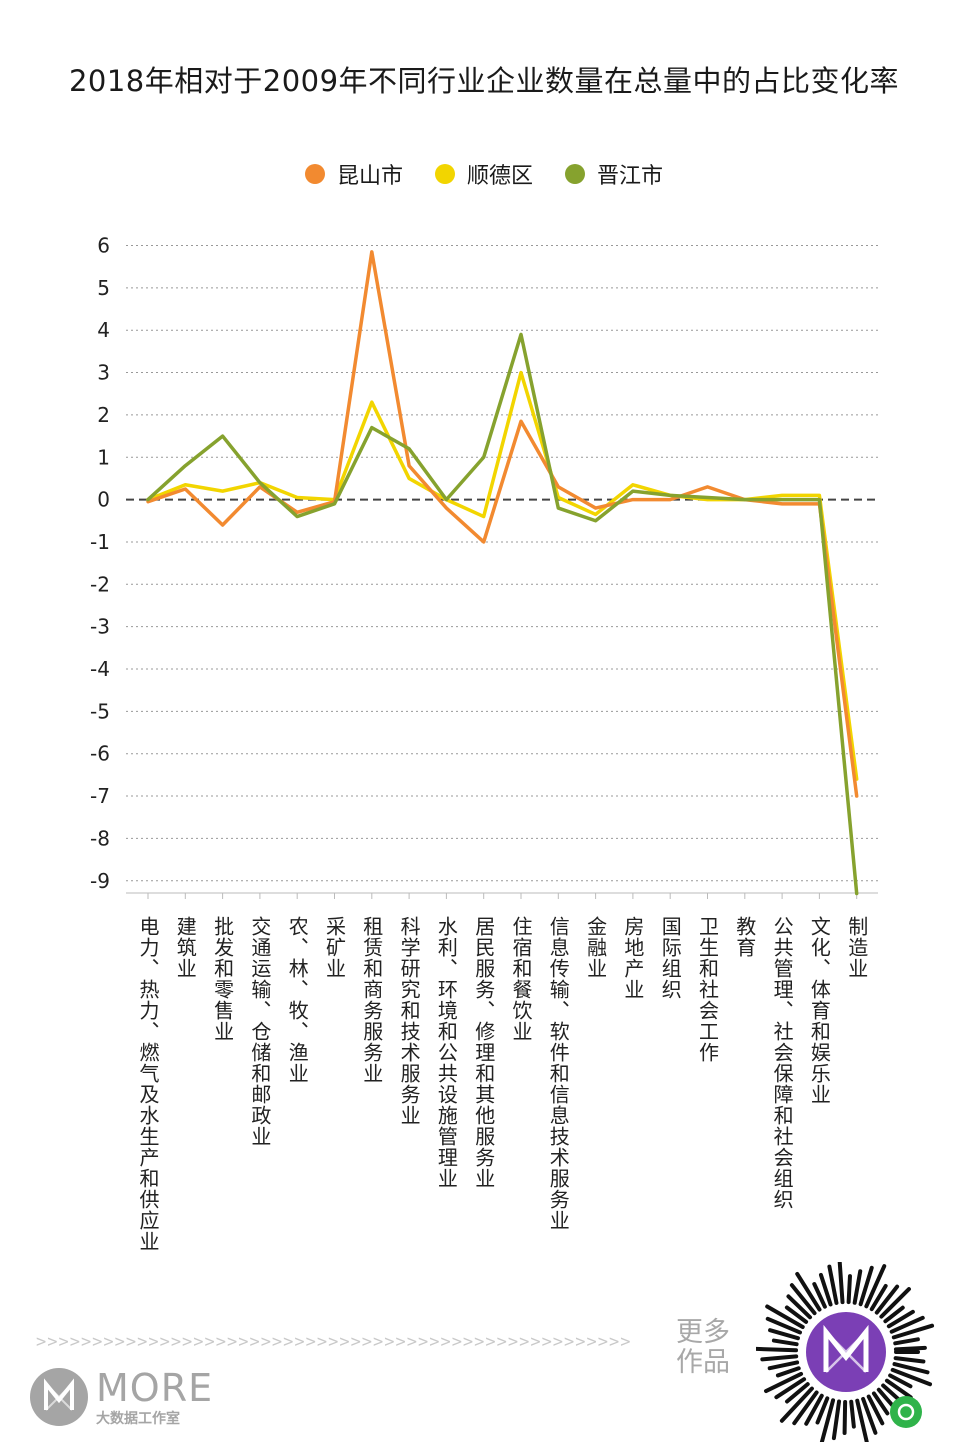 This screenshot has height=1449, width=968. Describe the element at coordinates (103, 373) in the screenshot. I see `y-tick-label: 3` at that location.